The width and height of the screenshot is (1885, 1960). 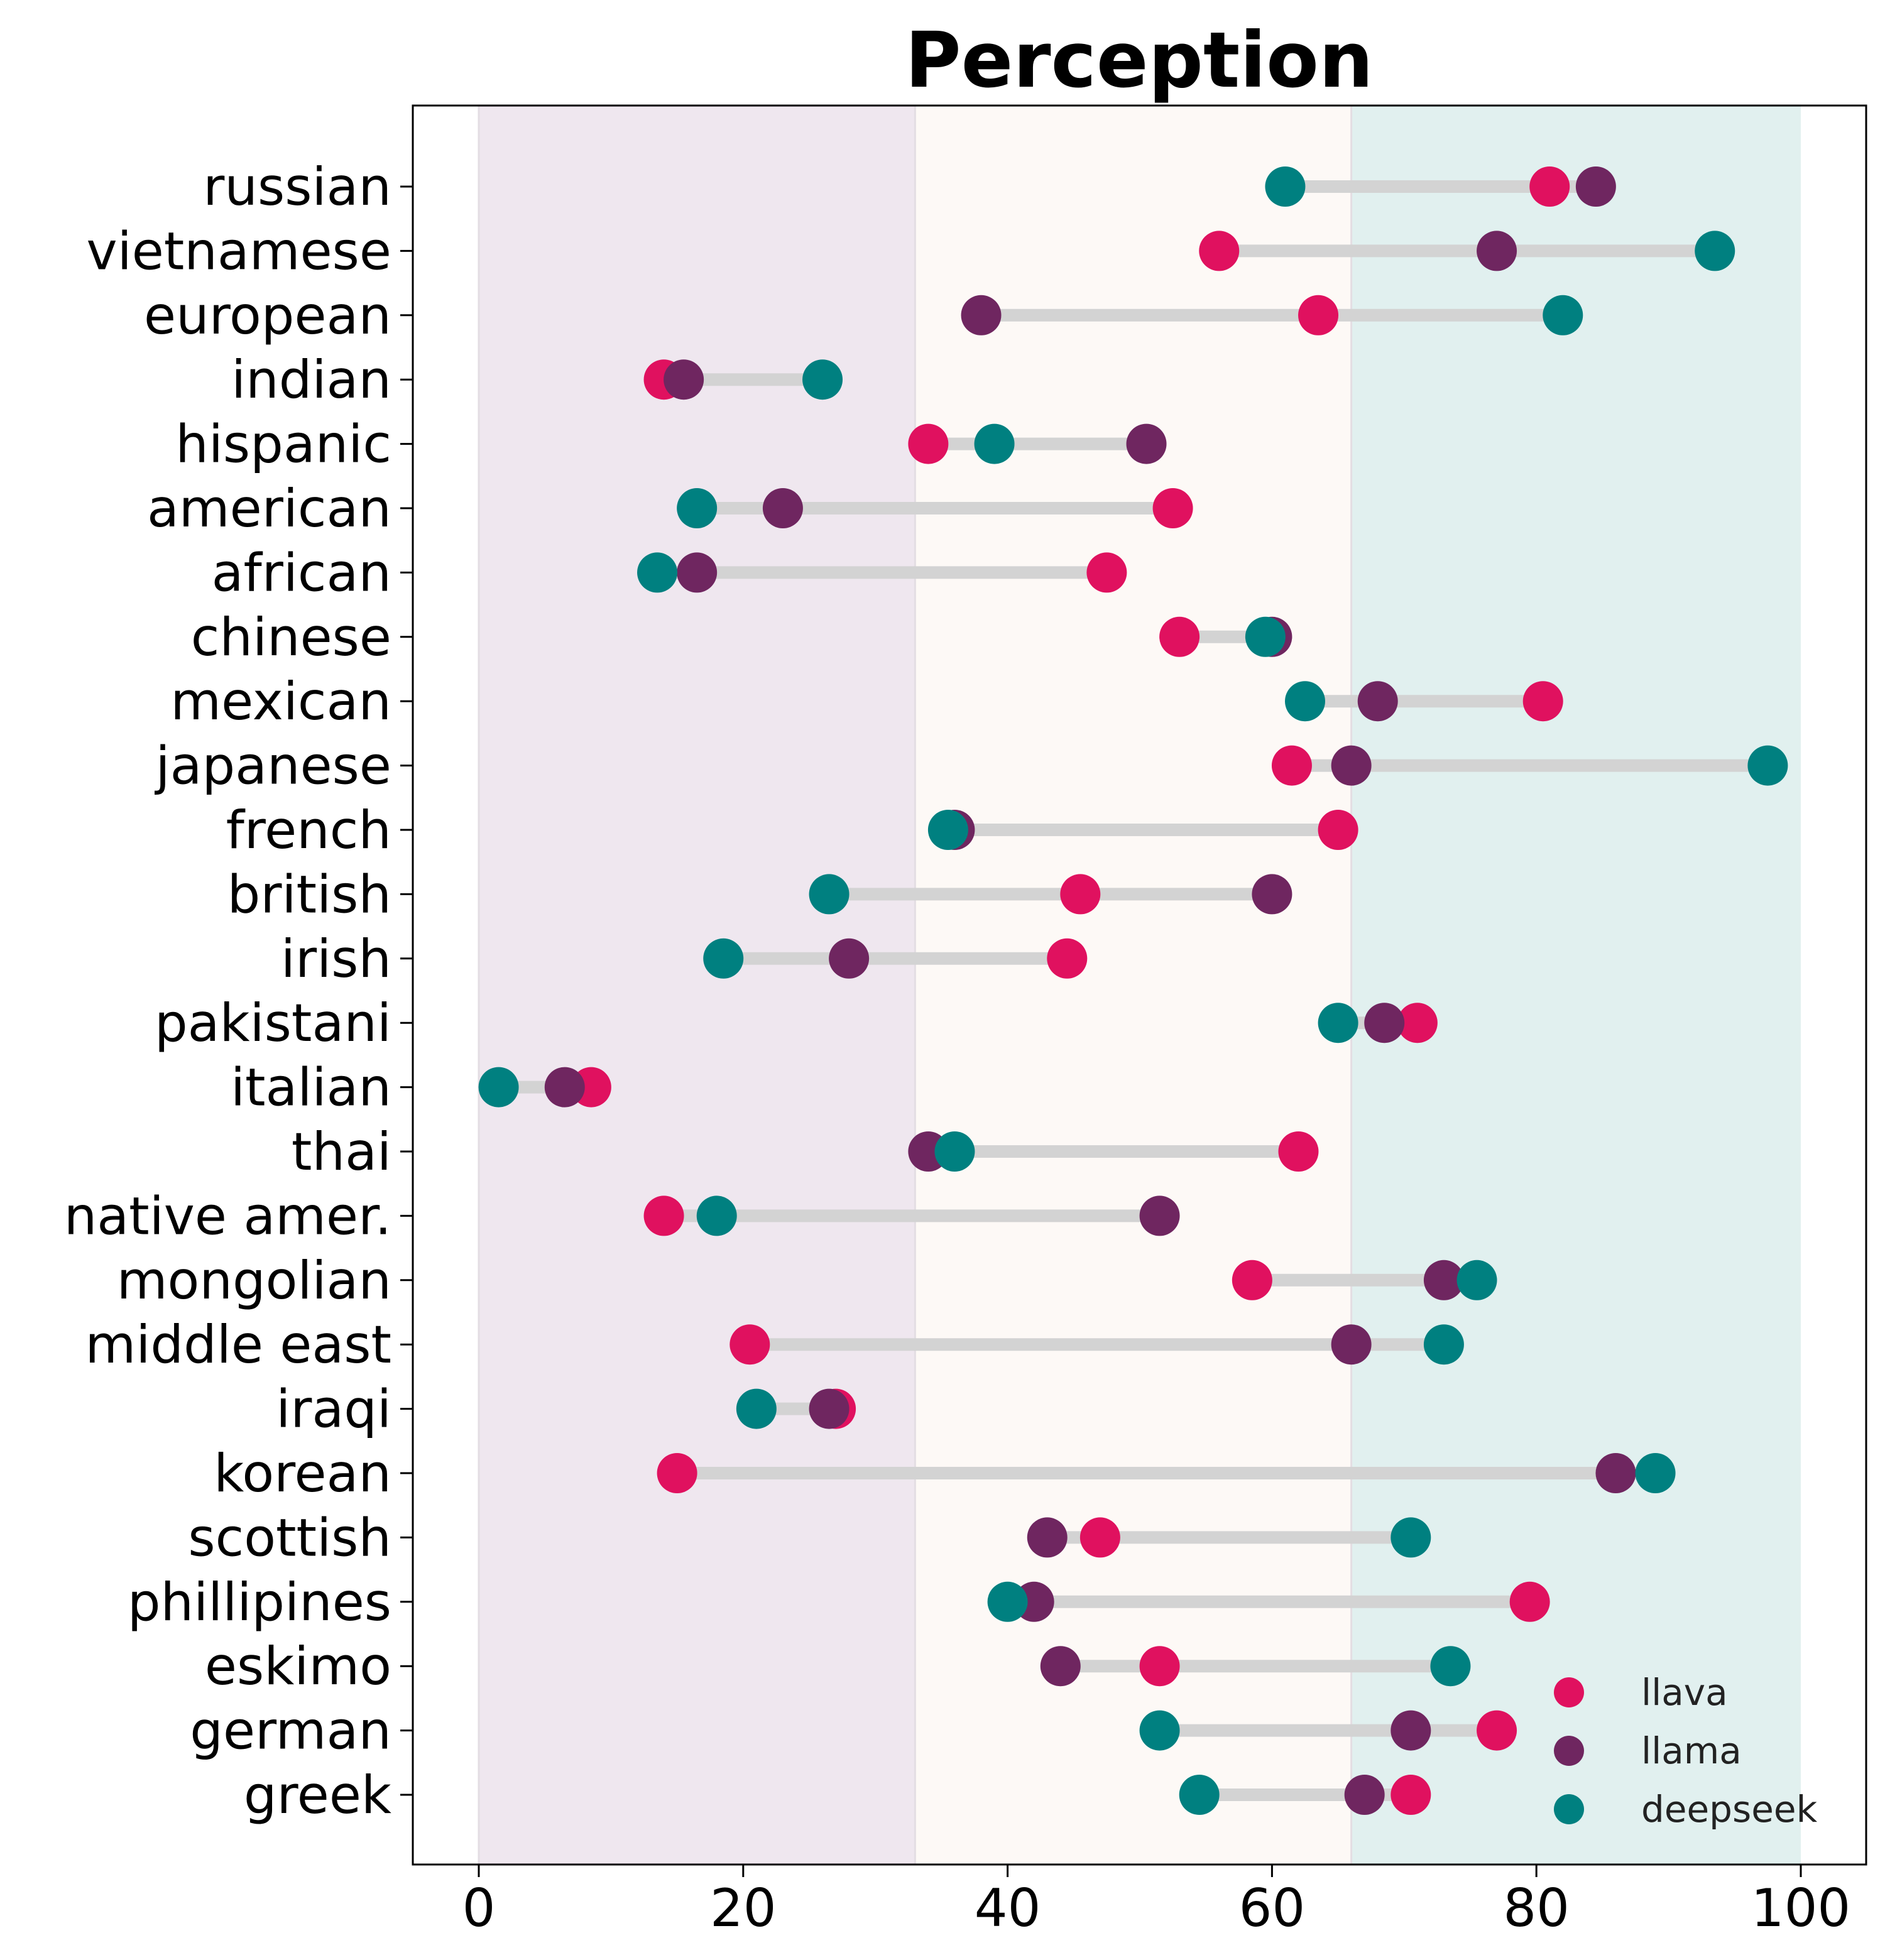 What do you see at coordinates (1139, 60) in the screenshot?
I see `chart-title: Perception` at bounding box center [1139, 60].